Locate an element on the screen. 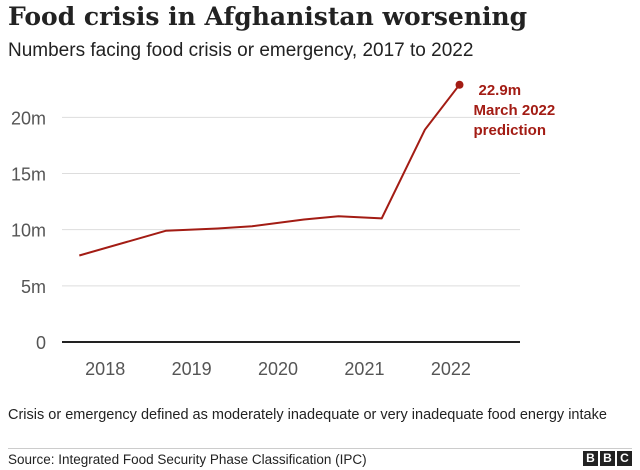 Image resolution: width=640 pixels, height=470 pixels. x-tick-label: 2022 is located at coordinates (451, 369).